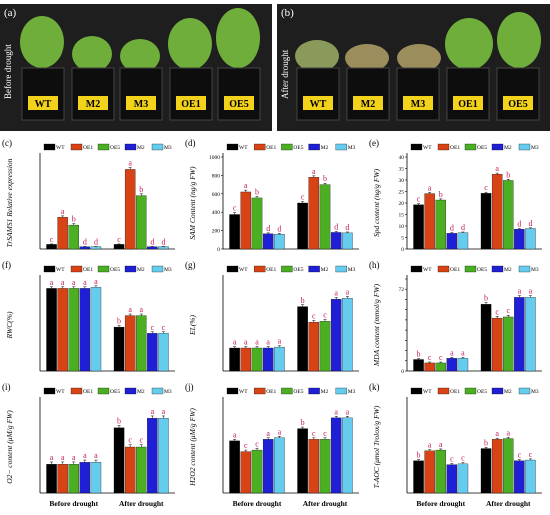 The height and width of the screenshot is (515, 550). Describe the element at coordinates (376, 325) in the screenshot. I see `y-axis-label: MDA content (mmol/g FW)` at that location.